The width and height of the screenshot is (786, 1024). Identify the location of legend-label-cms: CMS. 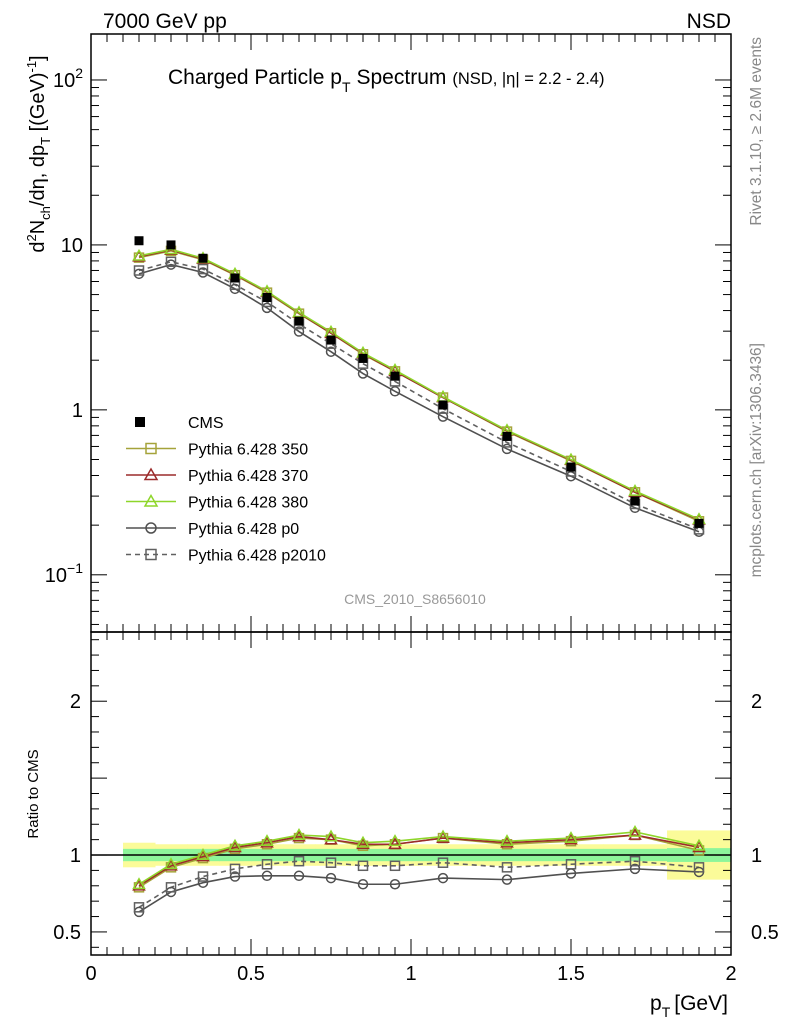
(206, 423).